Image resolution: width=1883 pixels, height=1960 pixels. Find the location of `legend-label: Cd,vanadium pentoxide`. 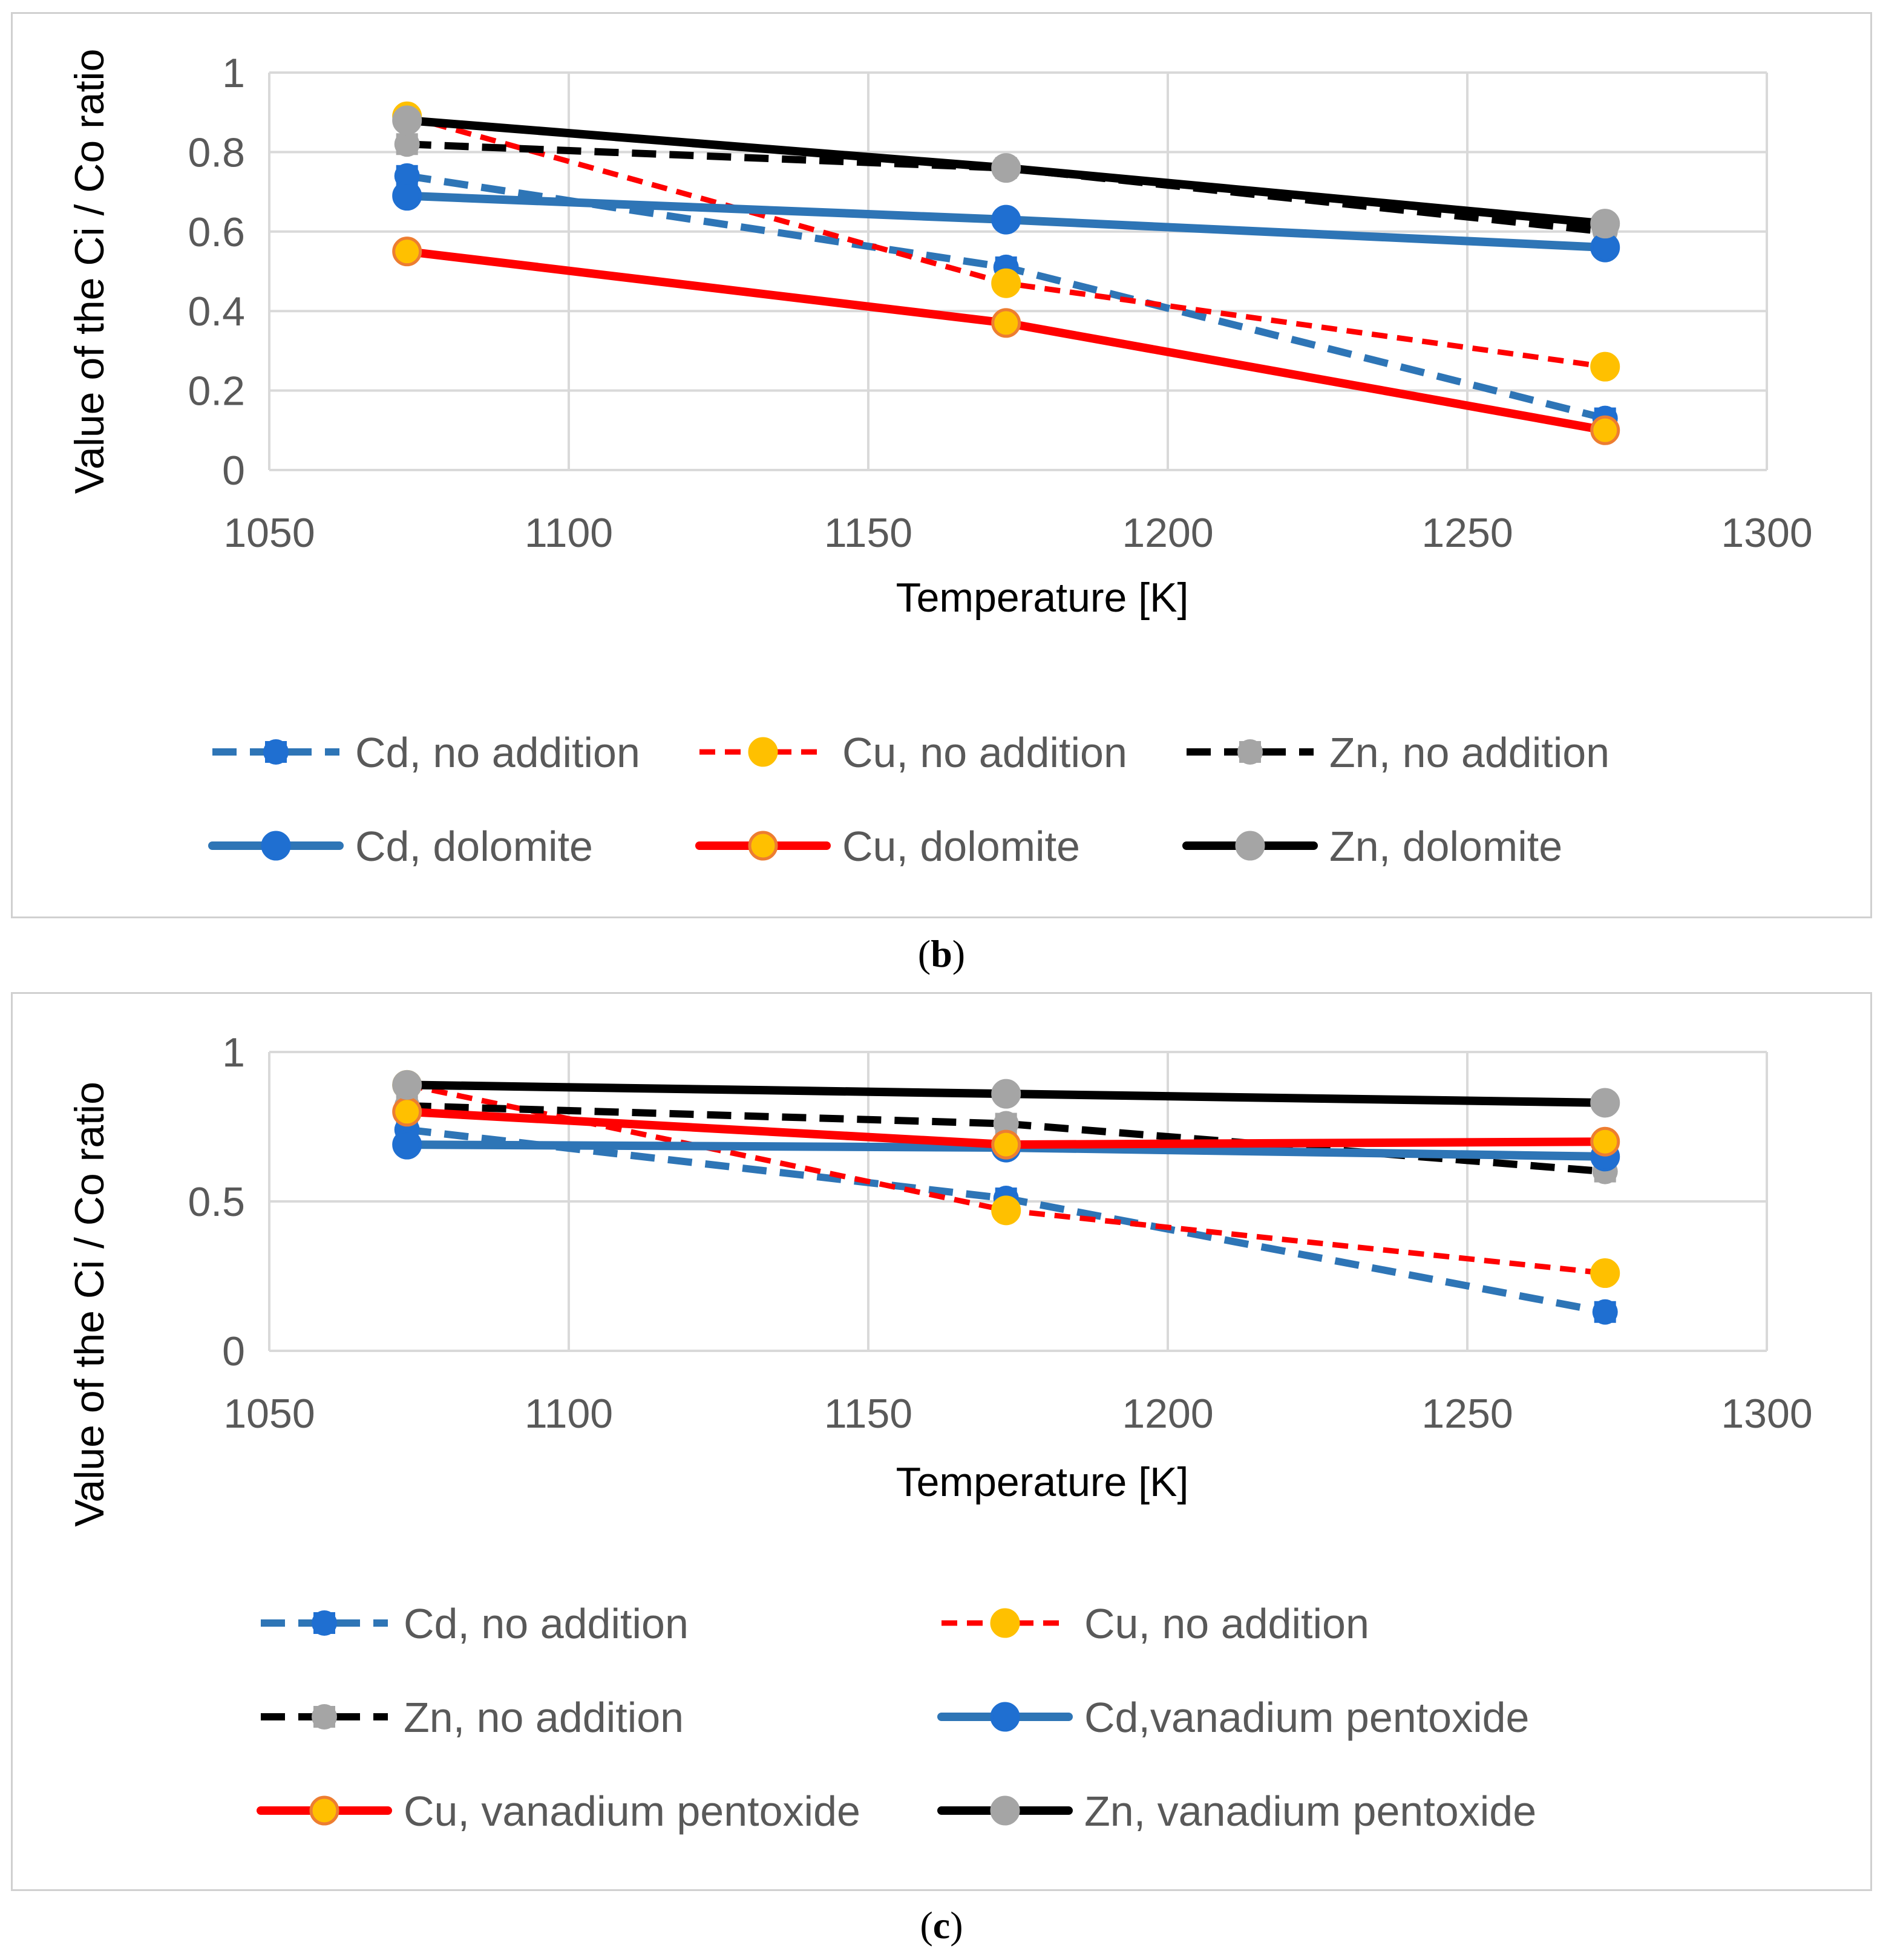

legend-label: Cd,vanadium pentoxide is located at coordinates (1306, 1717).